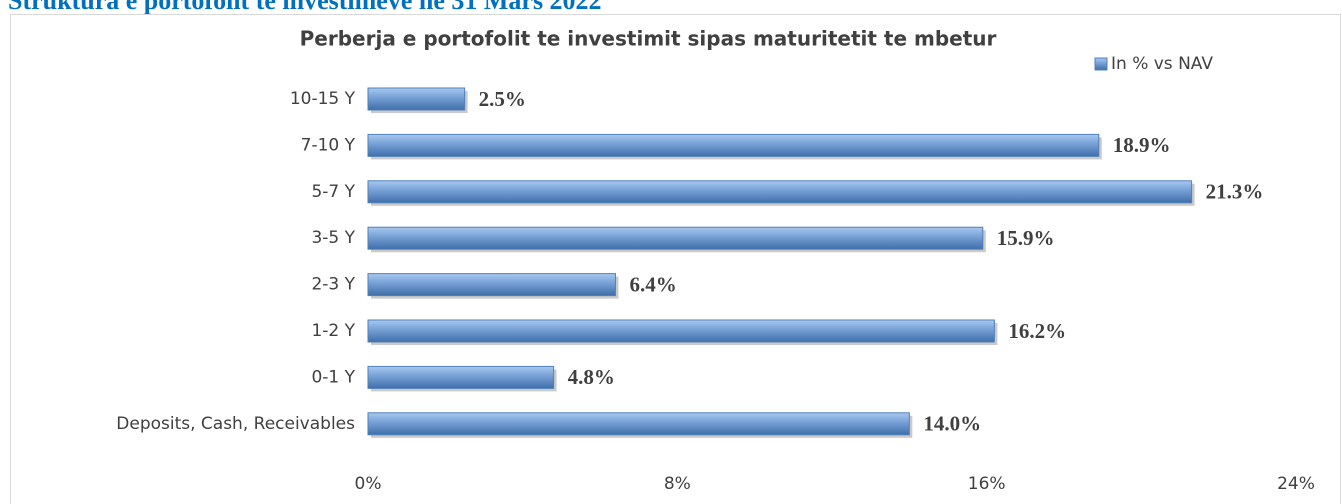  What do you see at coordinates (1235, 192) in the screenshot?
I see `value-label: 21.3%` at bounding box center [1235, 192].